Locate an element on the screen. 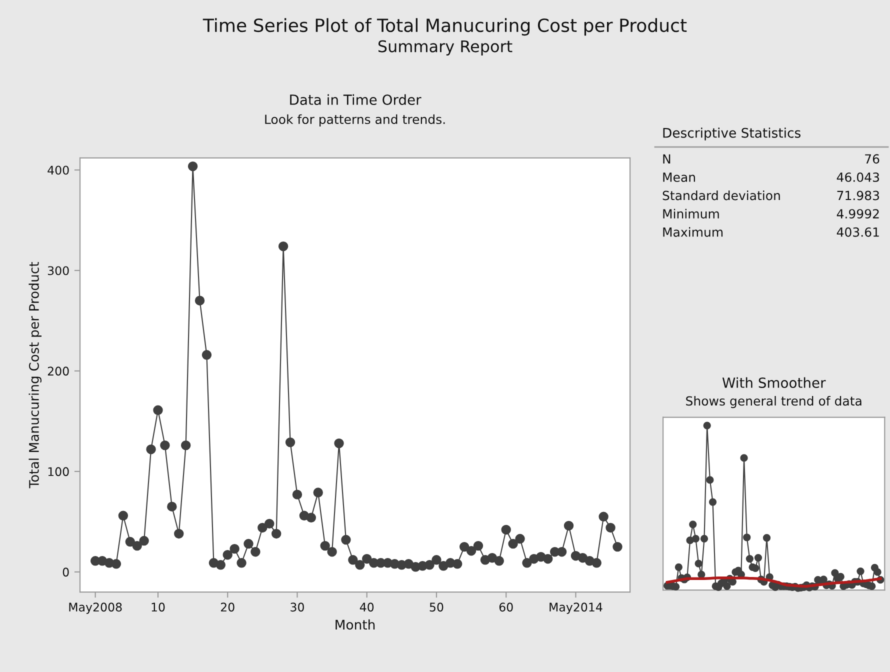  text: Maximum is located at coordinates (693, 232).